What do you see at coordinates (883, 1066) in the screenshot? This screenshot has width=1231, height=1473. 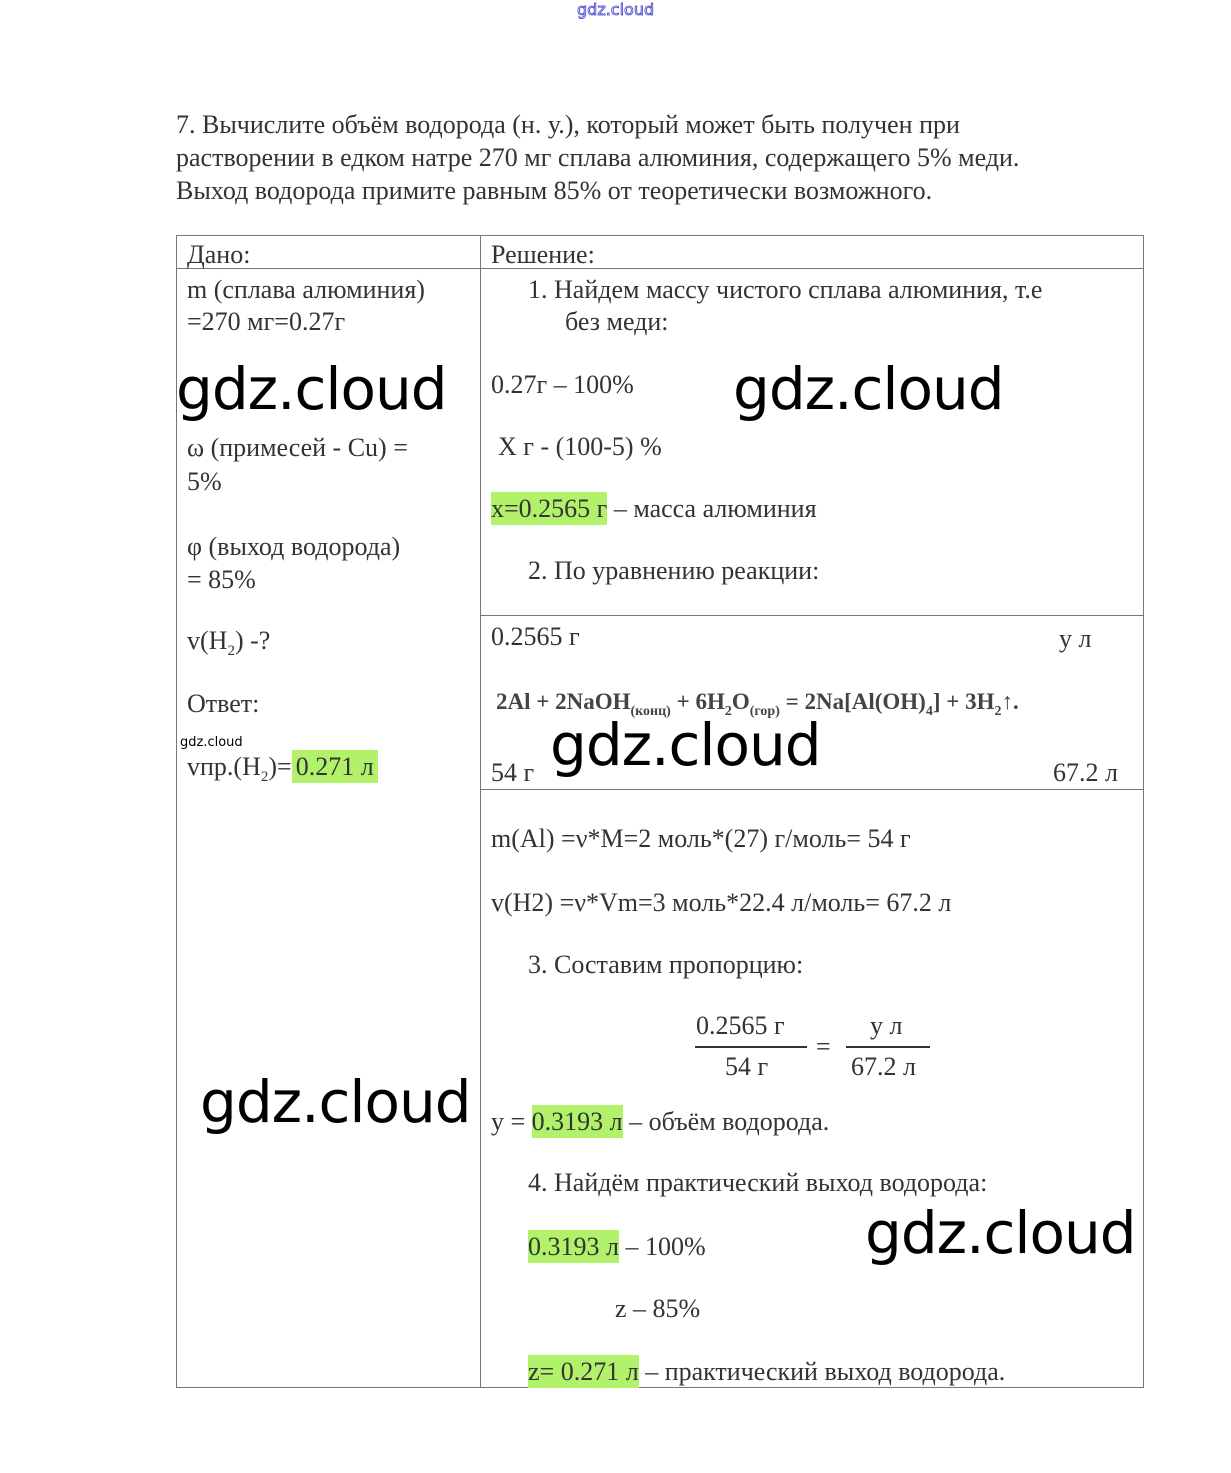 I see `fraction-2-denominator: 67.2 л` at bounding box center [883, 1066].